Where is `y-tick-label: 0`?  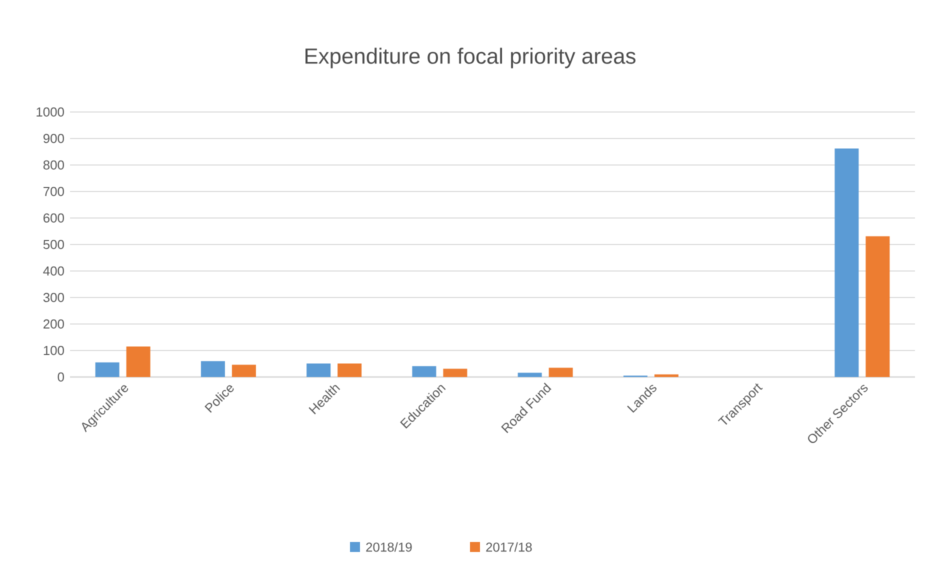
y-tick-label: 0 is located at coordinates (61, 377).